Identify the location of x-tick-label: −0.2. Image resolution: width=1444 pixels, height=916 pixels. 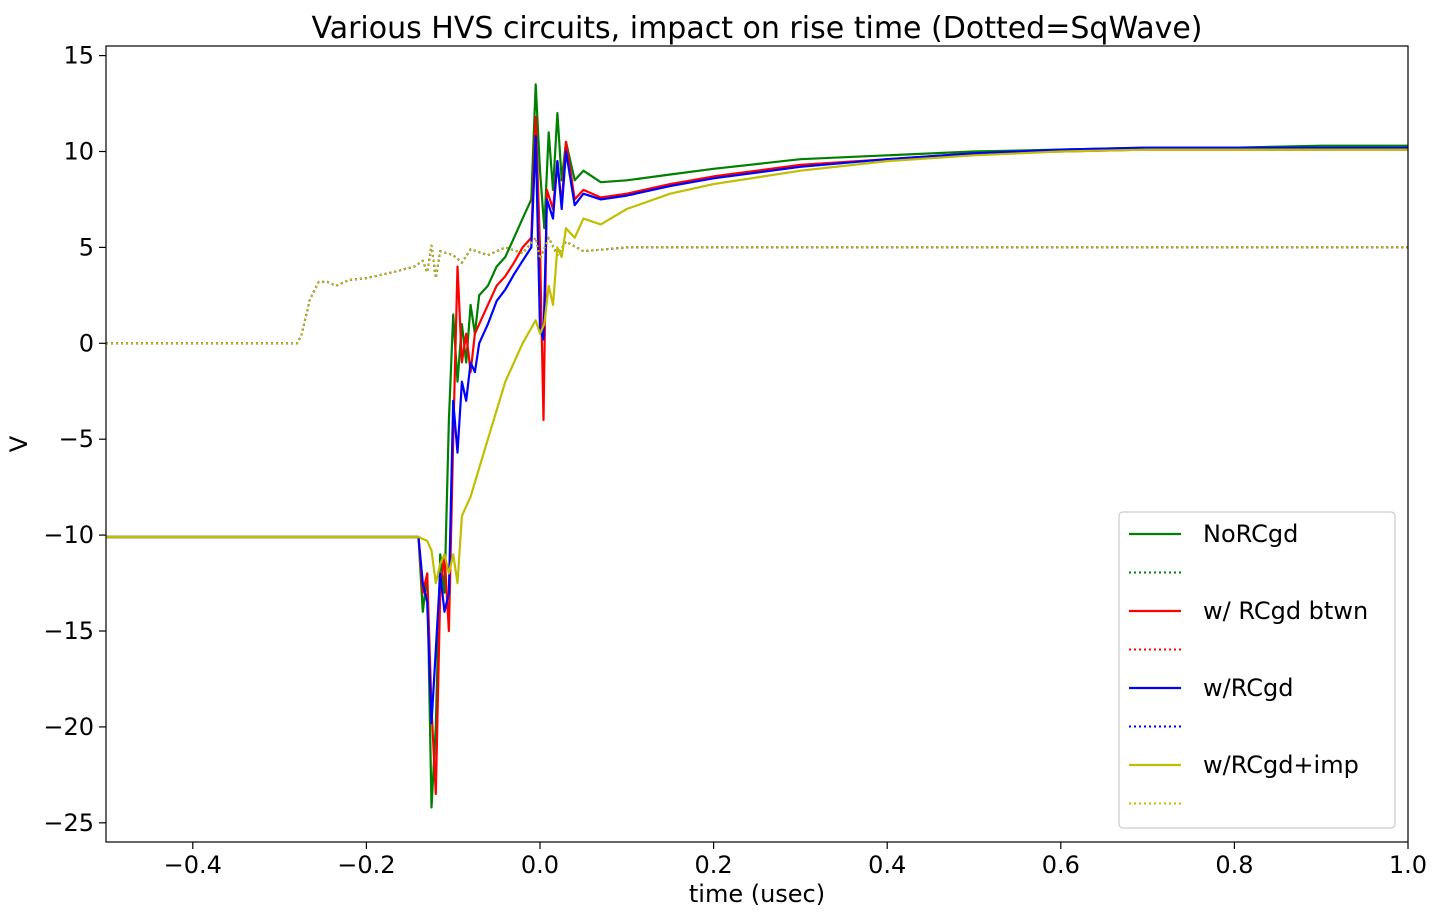
(366, 865).